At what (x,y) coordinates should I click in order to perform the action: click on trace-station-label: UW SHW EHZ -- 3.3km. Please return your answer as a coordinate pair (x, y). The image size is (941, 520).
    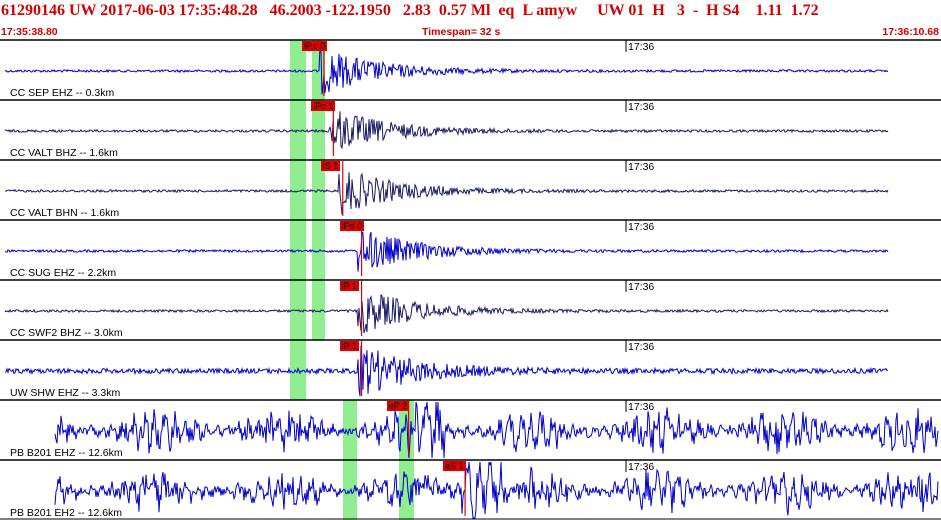
    Looking at the image, I should click on (65, 393).